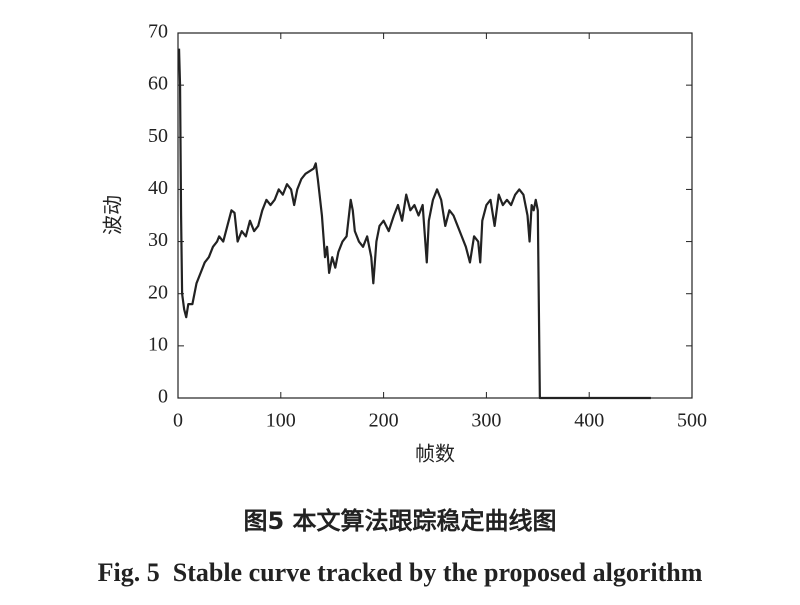 The image size is (800, 605). I want to click on x-tick-label: 300, so click(486, 421).